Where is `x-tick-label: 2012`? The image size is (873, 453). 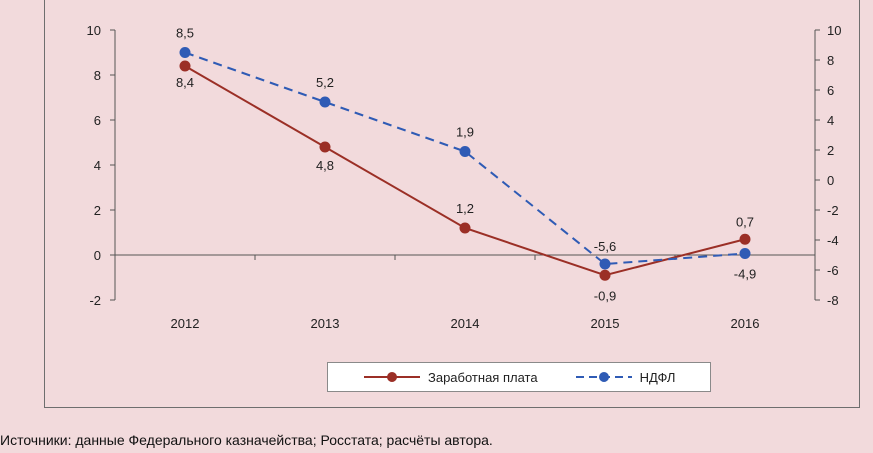
x-tick-label: 2012 is located at coordinates (185, 323).